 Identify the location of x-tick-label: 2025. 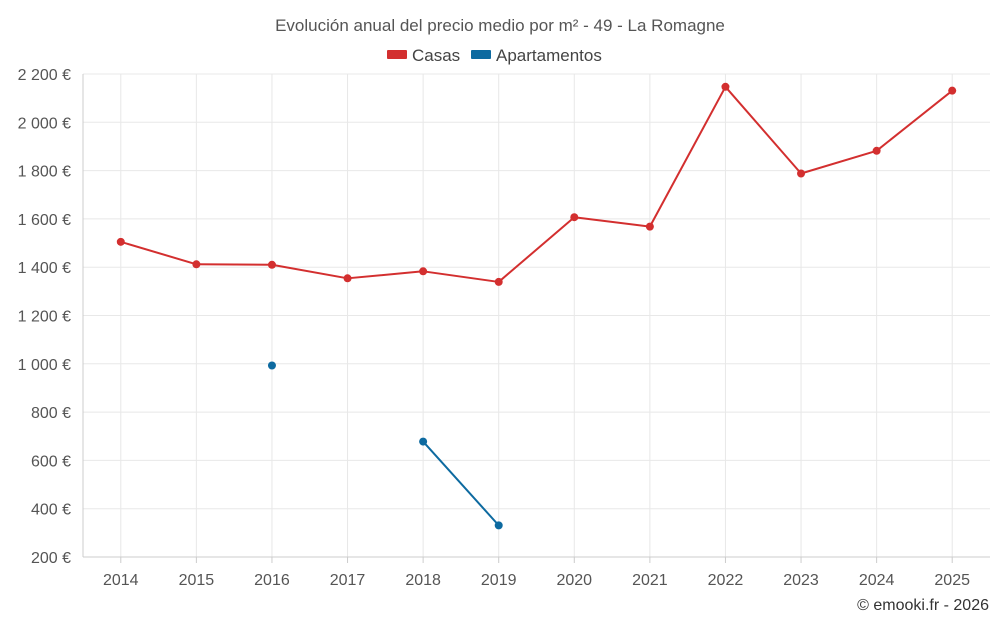
(952, 580).